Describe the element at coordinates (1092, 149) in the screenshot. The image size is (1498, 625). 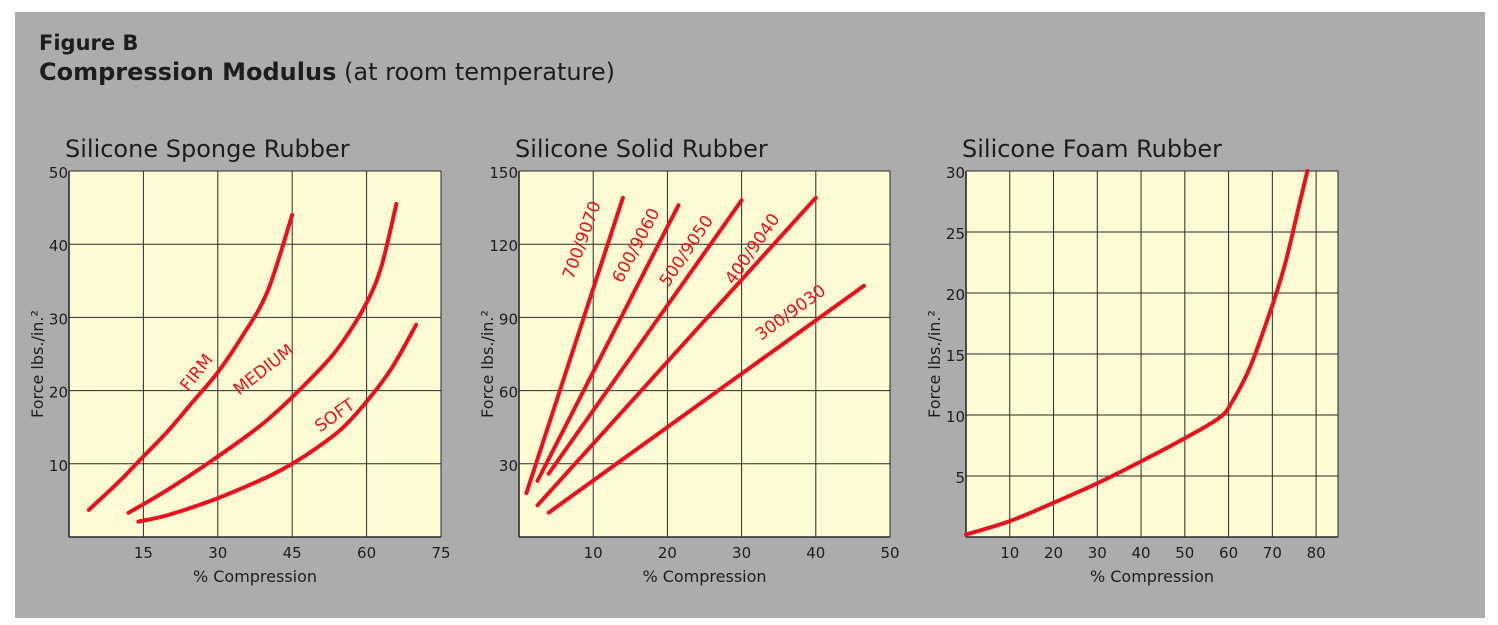
I see `silicone-foam-rubber-title: Silicone Foam Rubber` at that location.